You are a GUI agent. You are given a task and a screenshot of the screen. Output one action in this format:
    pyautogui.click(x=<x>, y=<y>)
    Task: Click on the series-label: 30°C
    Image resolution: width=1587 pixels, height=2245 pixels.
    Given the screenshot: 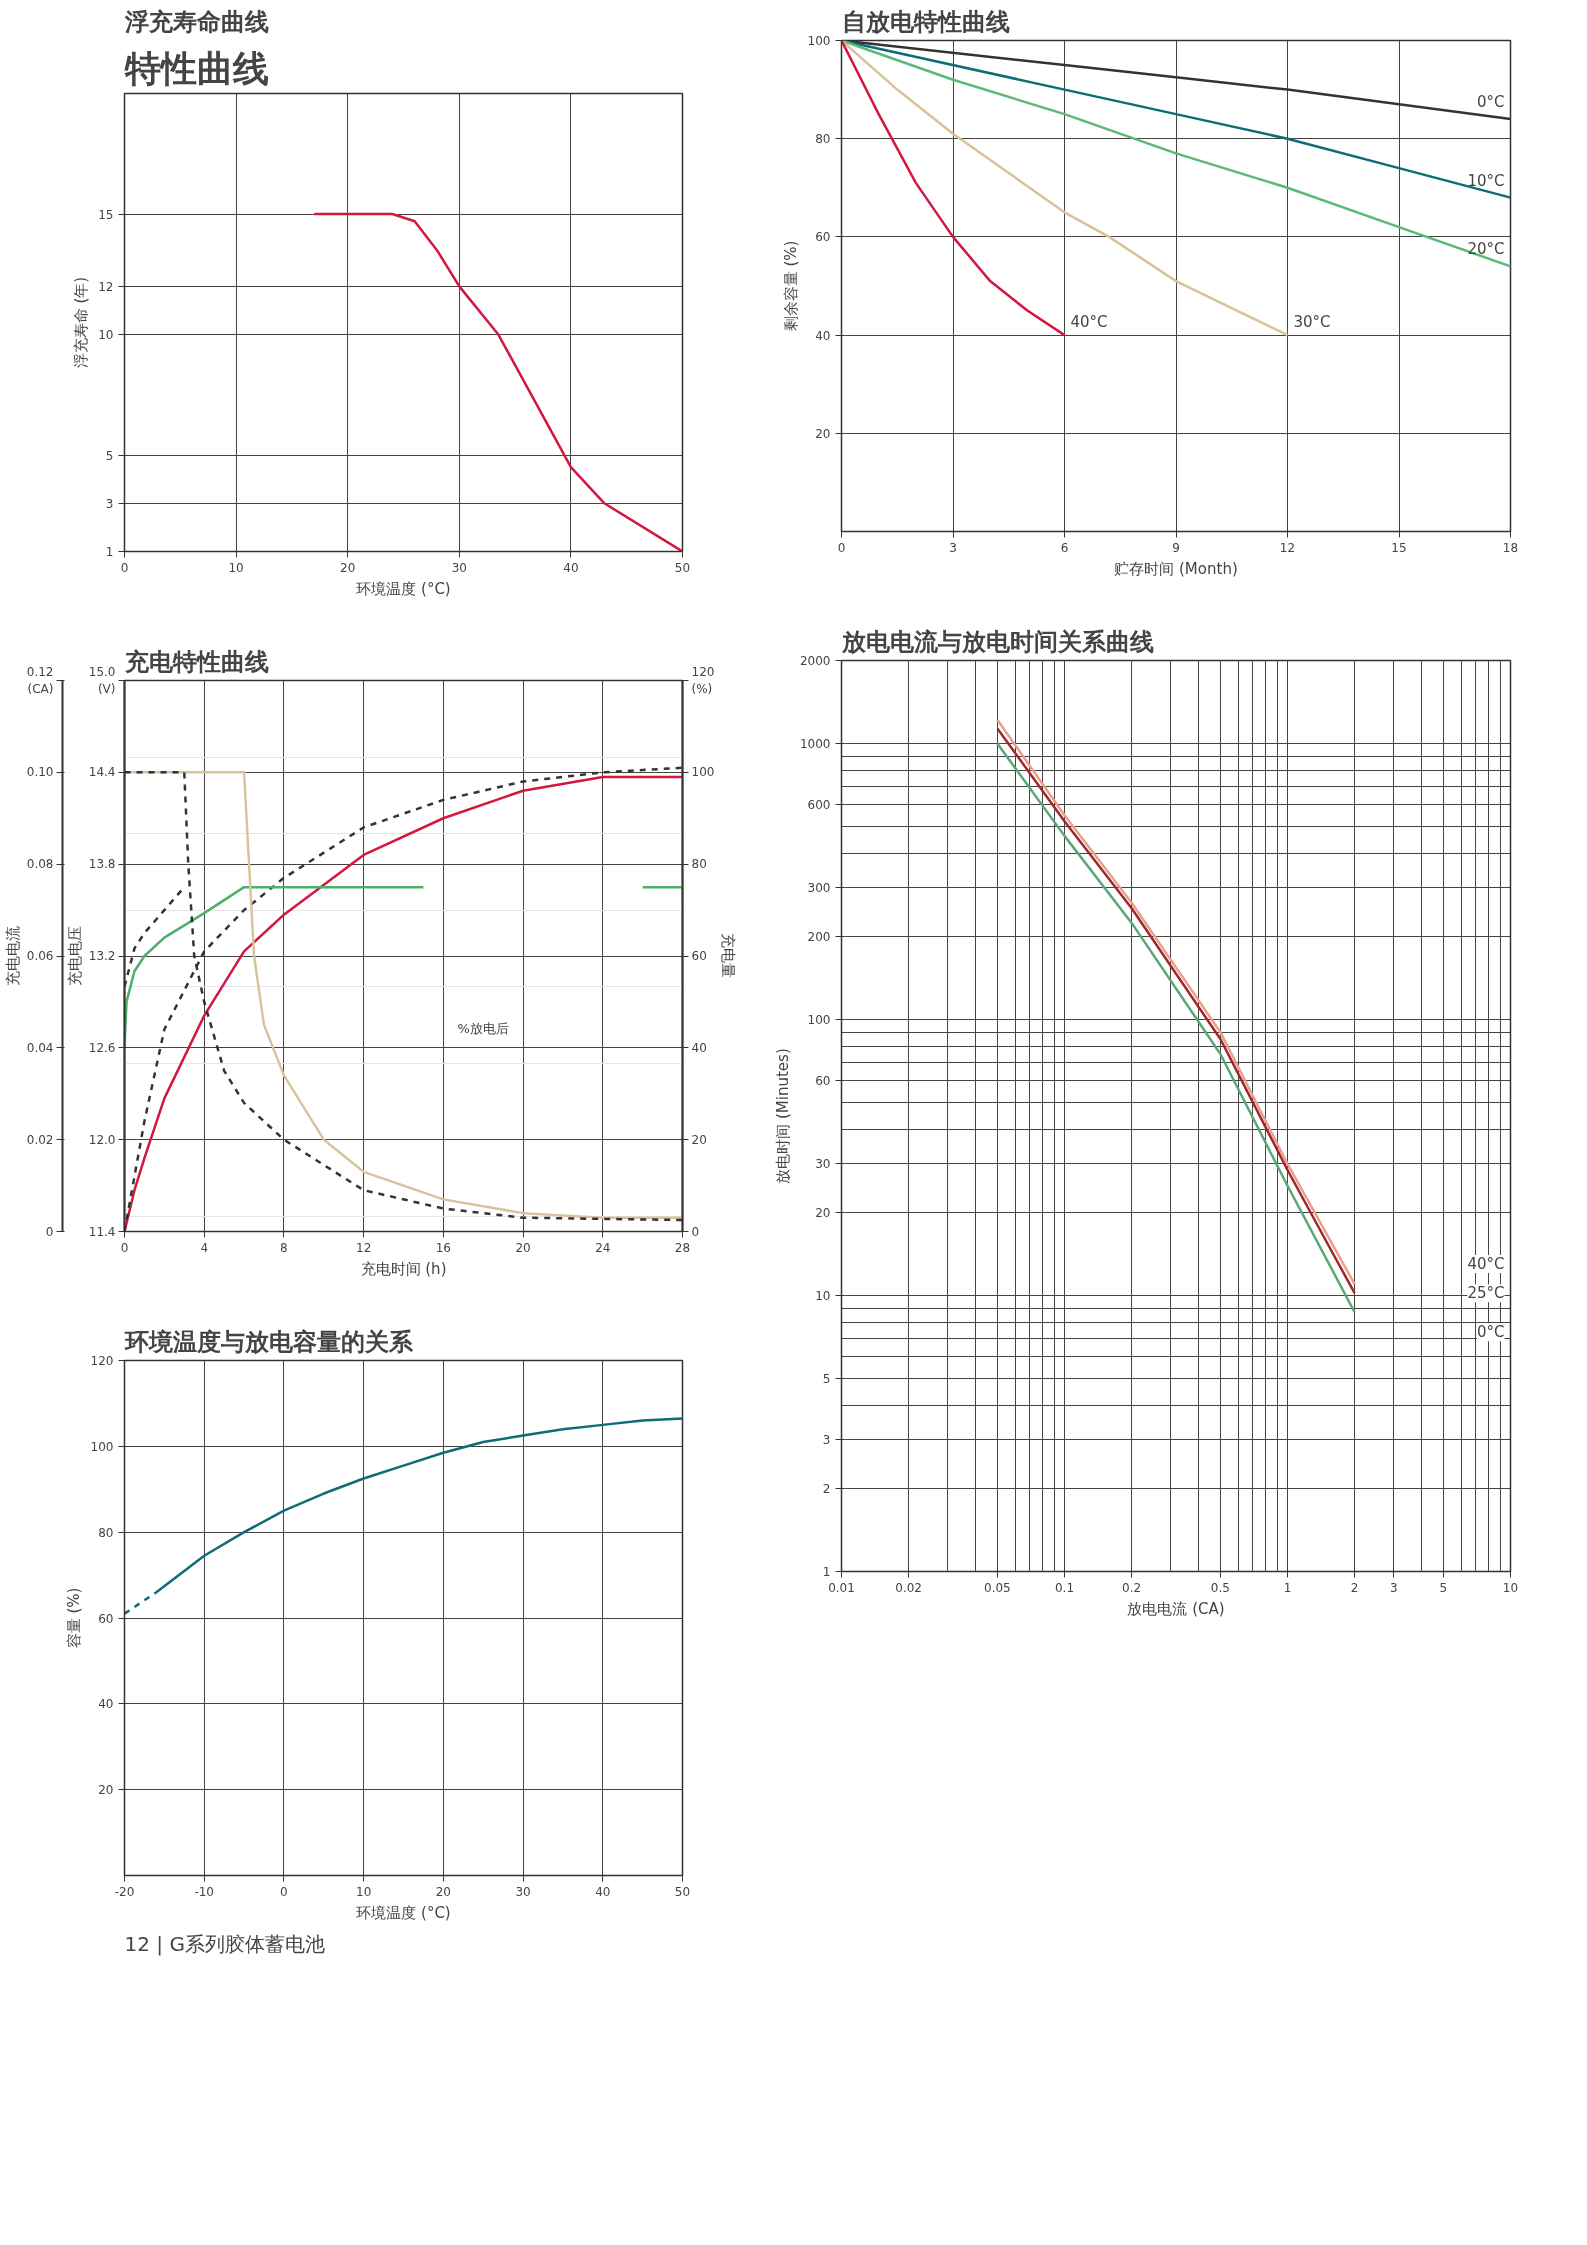 What is the action you would take?
    pyautogui.click(x=1312, y=322)
    